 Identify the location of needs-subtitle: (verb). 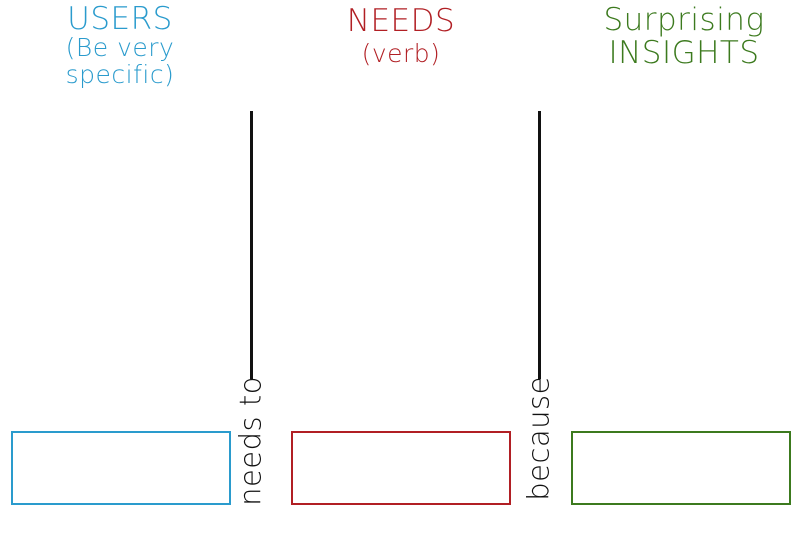
(401, 53).